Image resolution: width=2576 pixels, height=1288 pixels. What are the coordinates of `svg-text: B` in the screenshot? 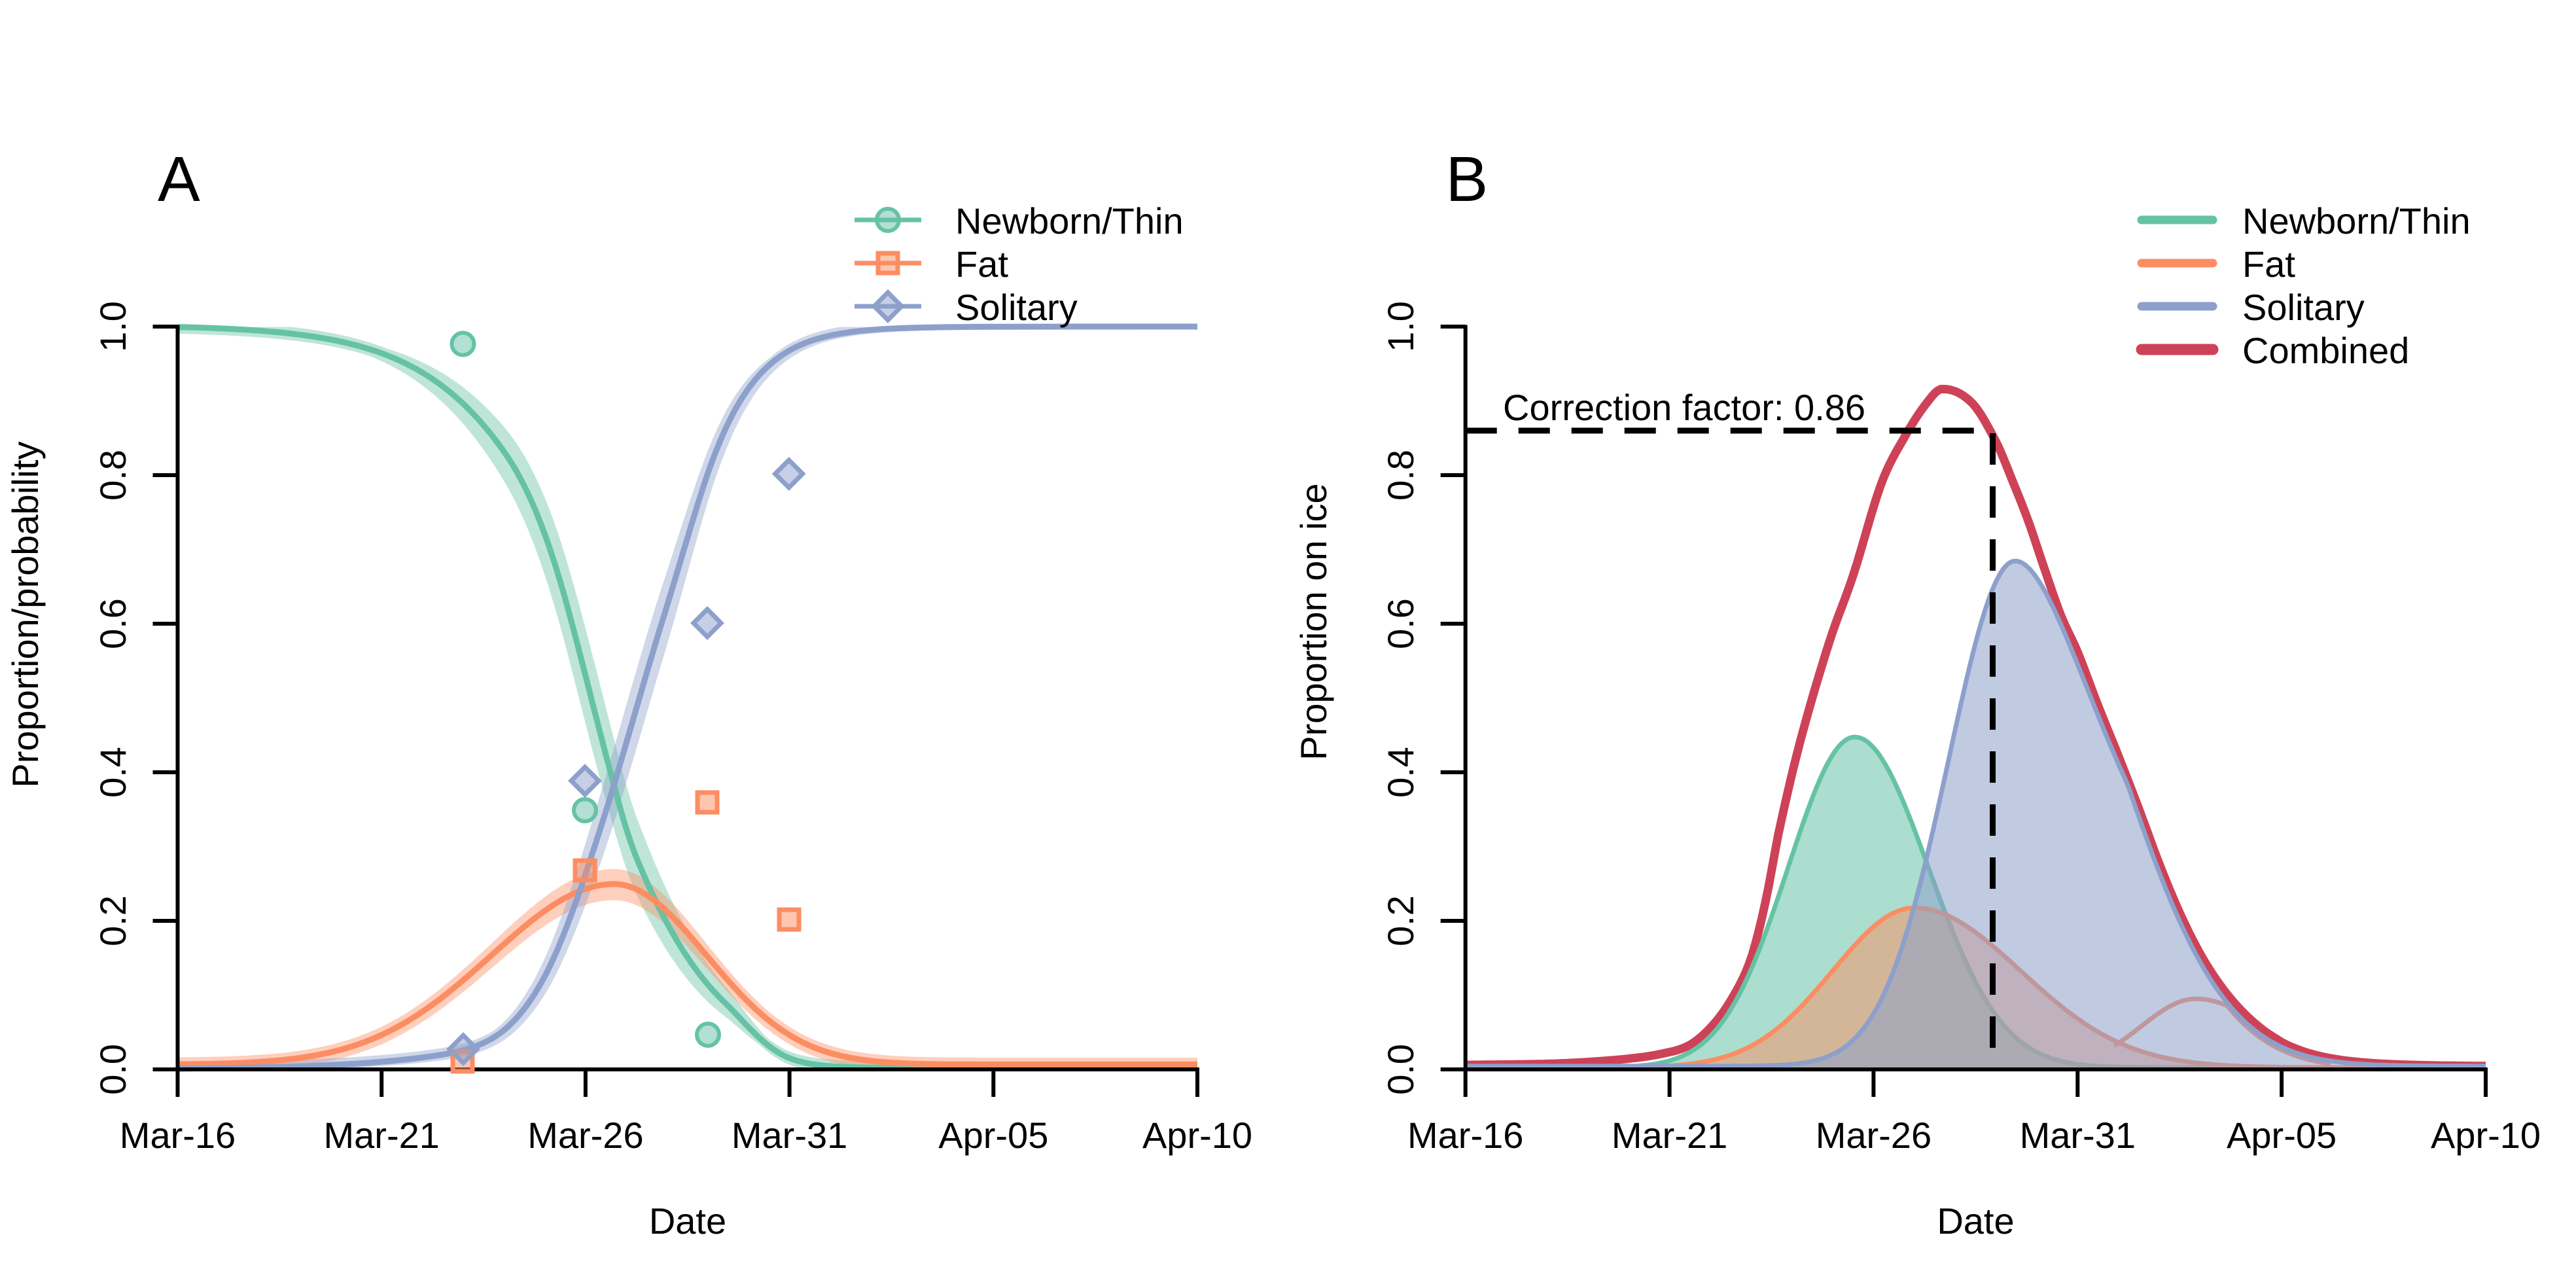 It's located at (1468, 179).